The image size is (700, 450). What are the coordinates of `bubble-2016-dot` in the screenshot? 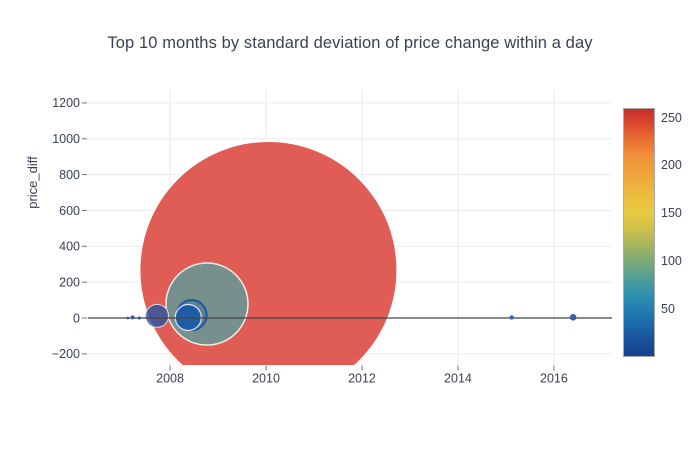 It's located at (573, 317).